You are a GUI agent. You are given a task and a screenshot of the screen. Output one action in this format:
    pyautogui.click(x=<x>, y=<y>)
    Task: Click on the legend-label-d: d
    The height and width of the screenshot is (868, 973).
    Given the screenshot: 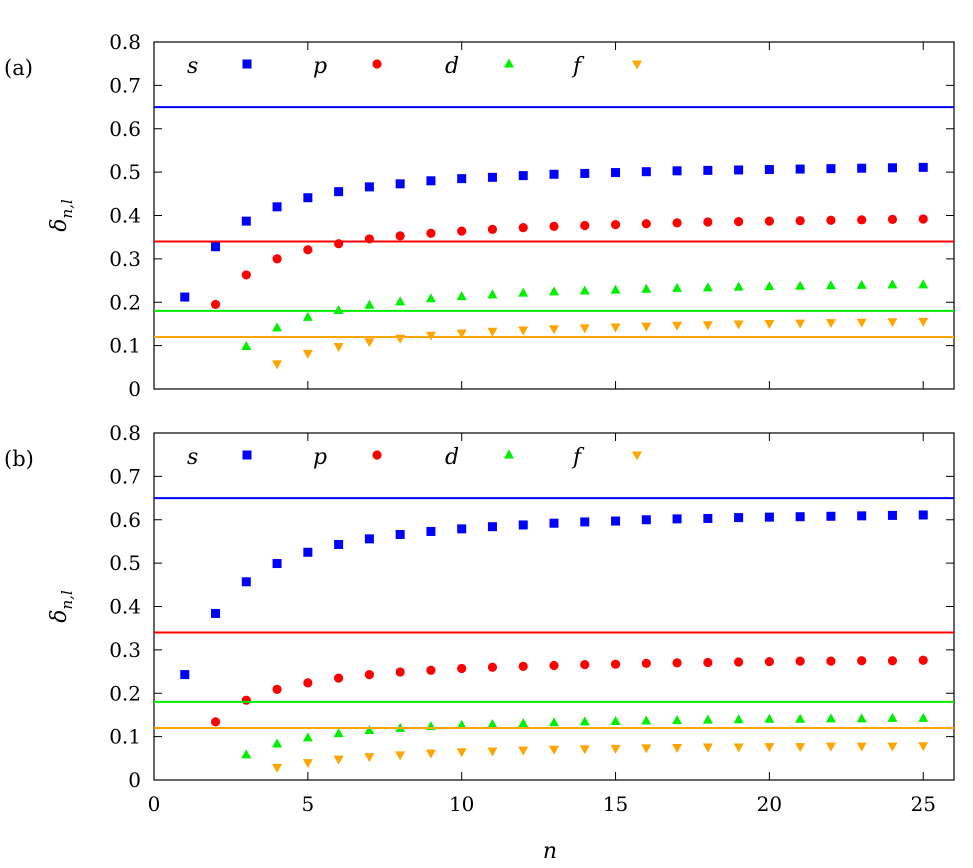 What is the action you would take?
    pyautogui.click(x=452, y=457)
    